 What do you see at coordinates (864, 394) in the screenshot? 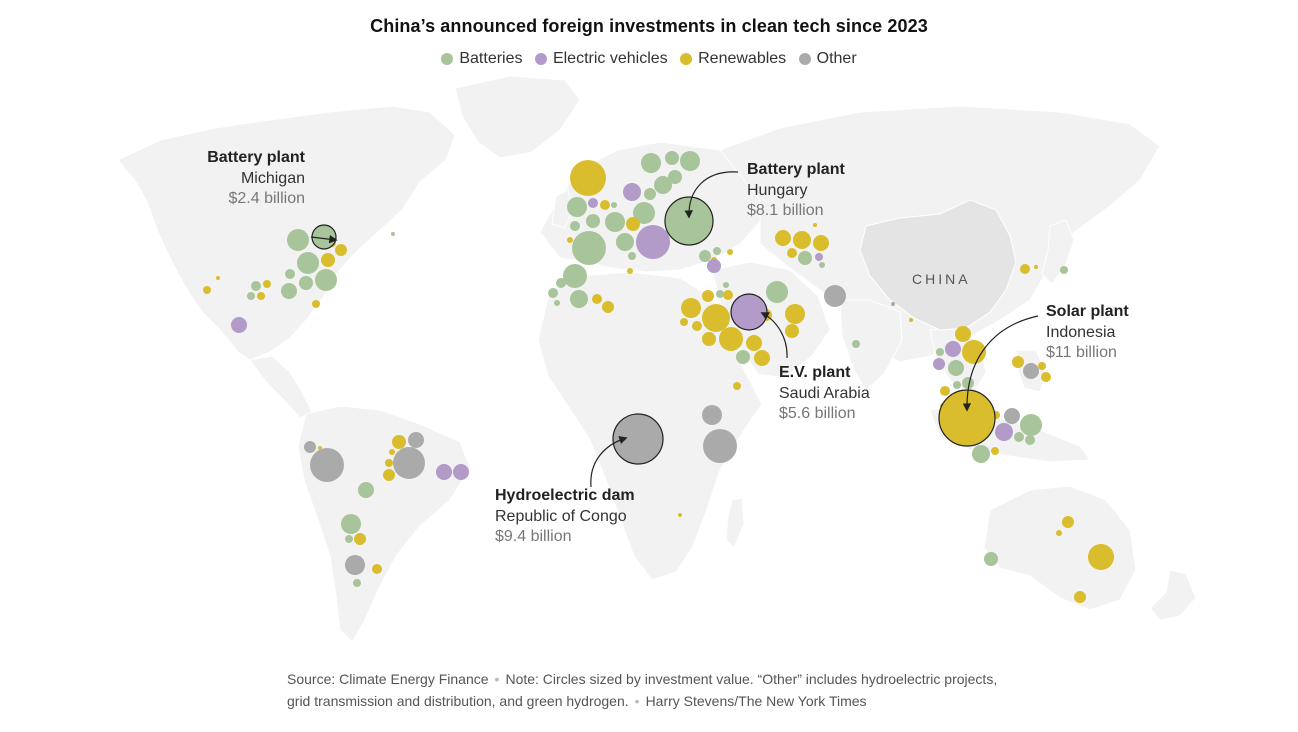
I see `annotation-saudi-arabia: E.V. plant Saudi Arabia $5.6 billion` at bounding box center [864, 394].